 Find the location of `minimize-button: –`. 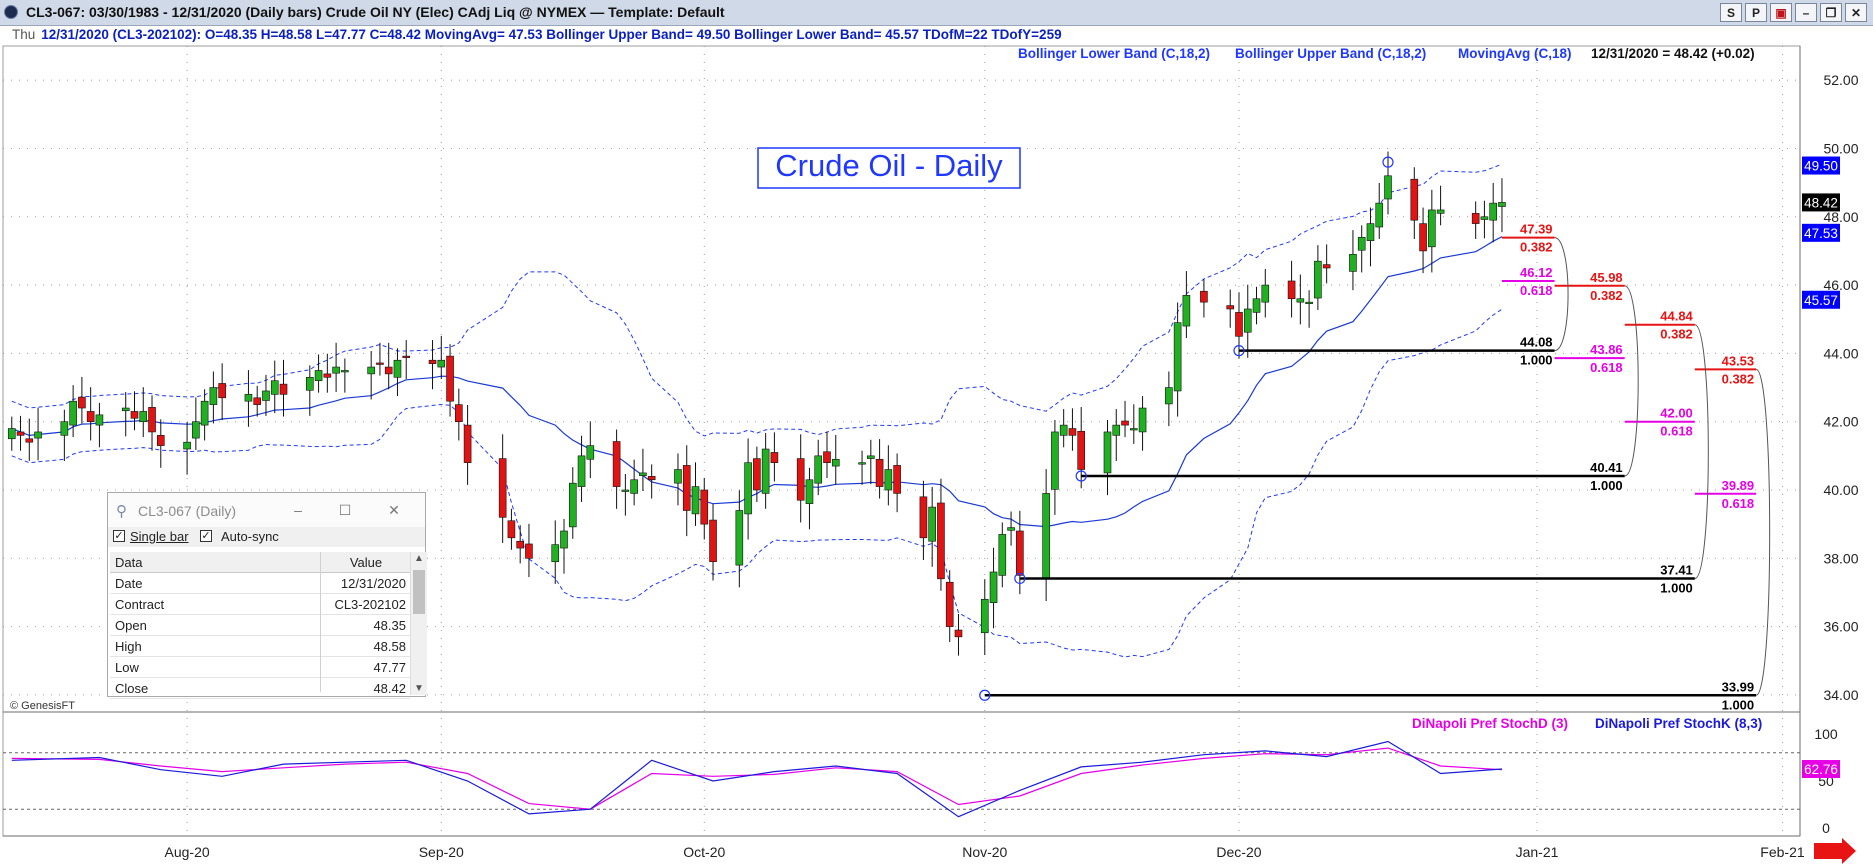

minimize-button: – is located at coordinates (1806, 12).